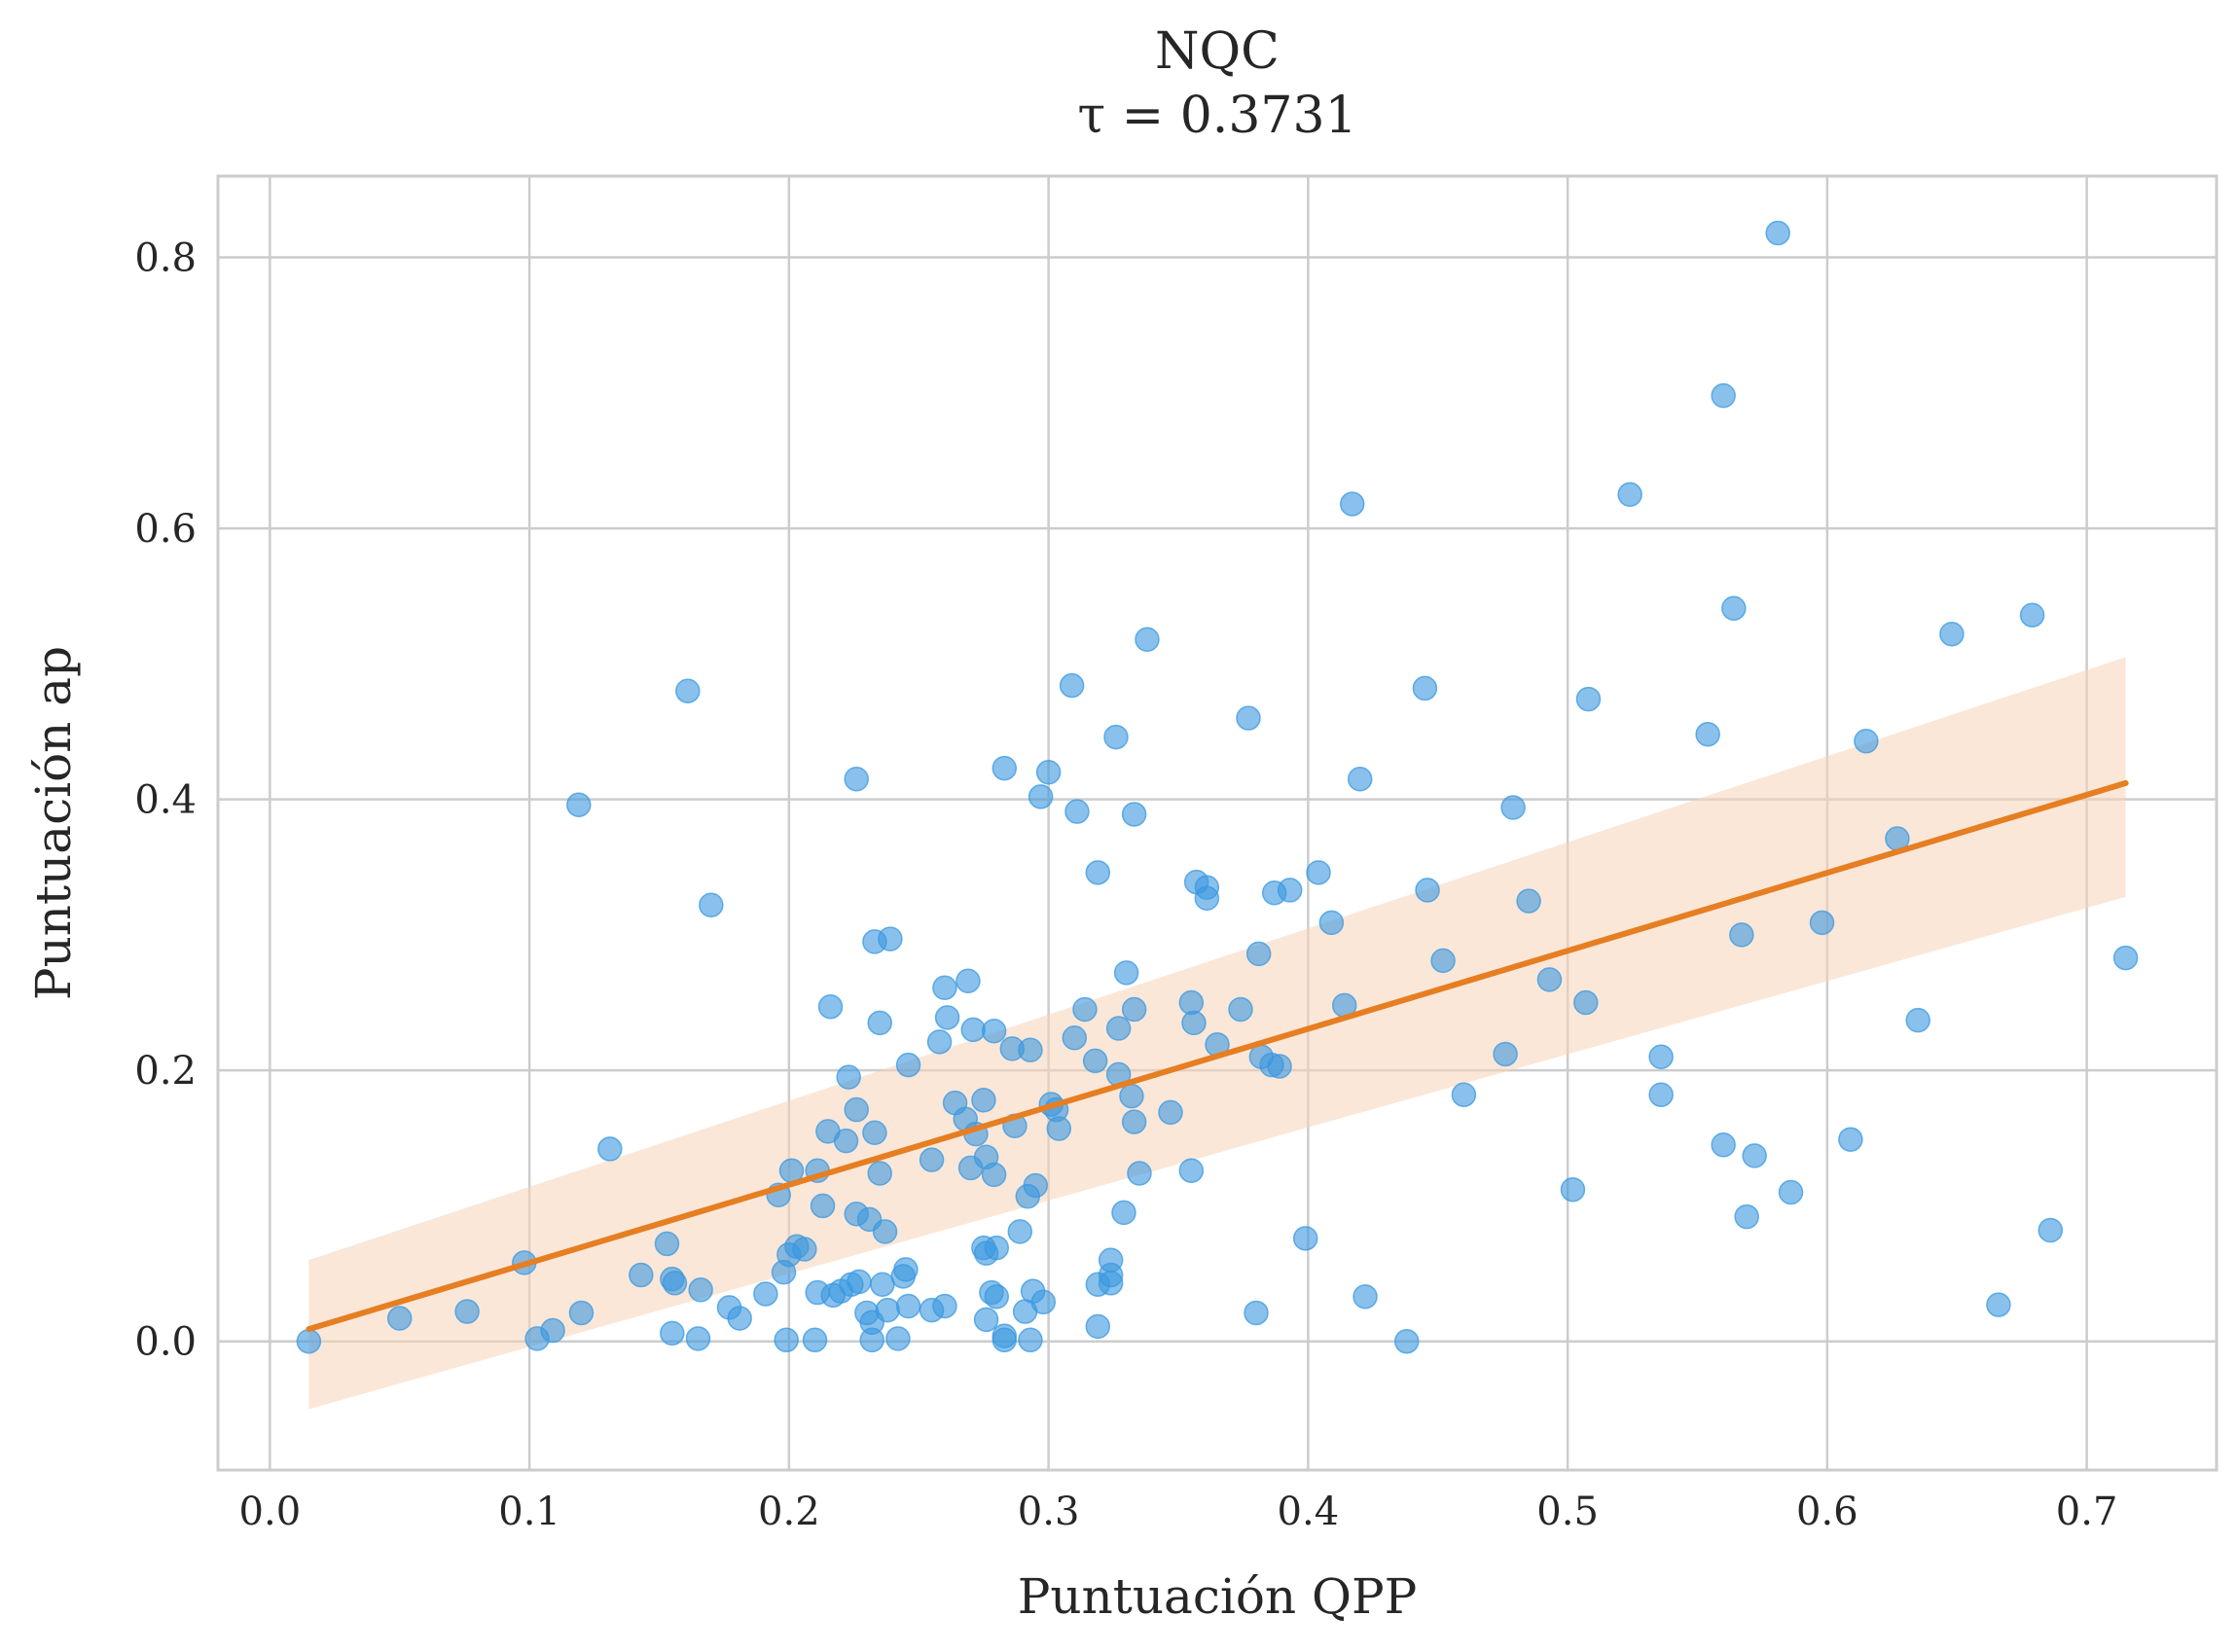  Describe the element at coordinates (1218, 1596) in the screenshot. I see `x-axis-label: Puntuación QPP` at that location.